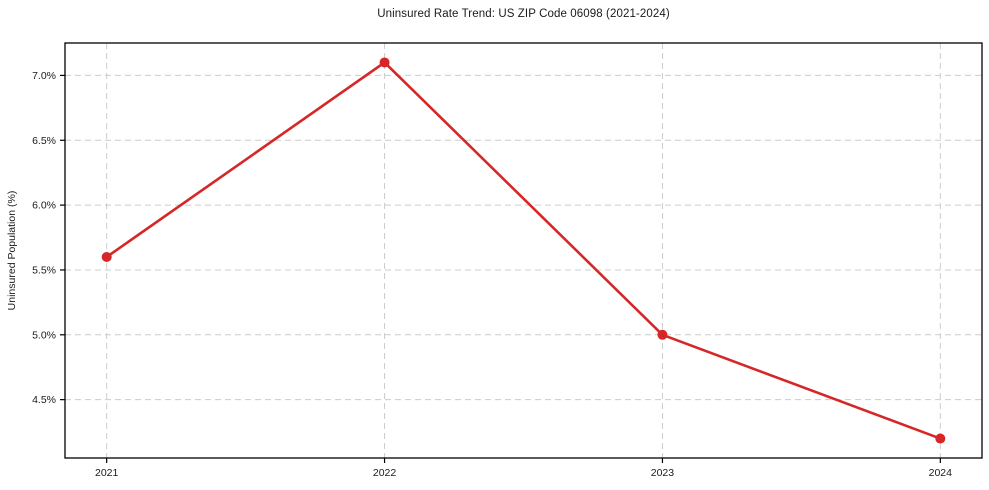 This screenshot has height=490, width=989. I want to click on y-tick-label: 4.5%, so click(44, 400).